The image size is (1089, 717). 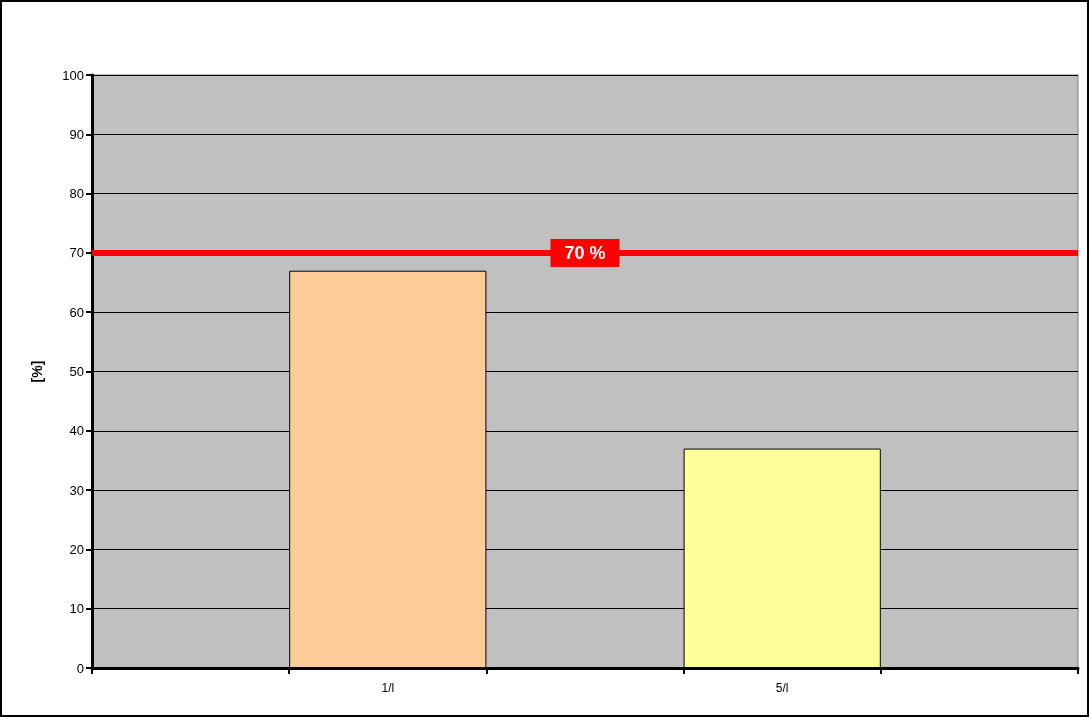 What do you see at coordinates (73, 75) in the screenshot?
I see `y-tick-label: 100` at bounding box center [73, 75].